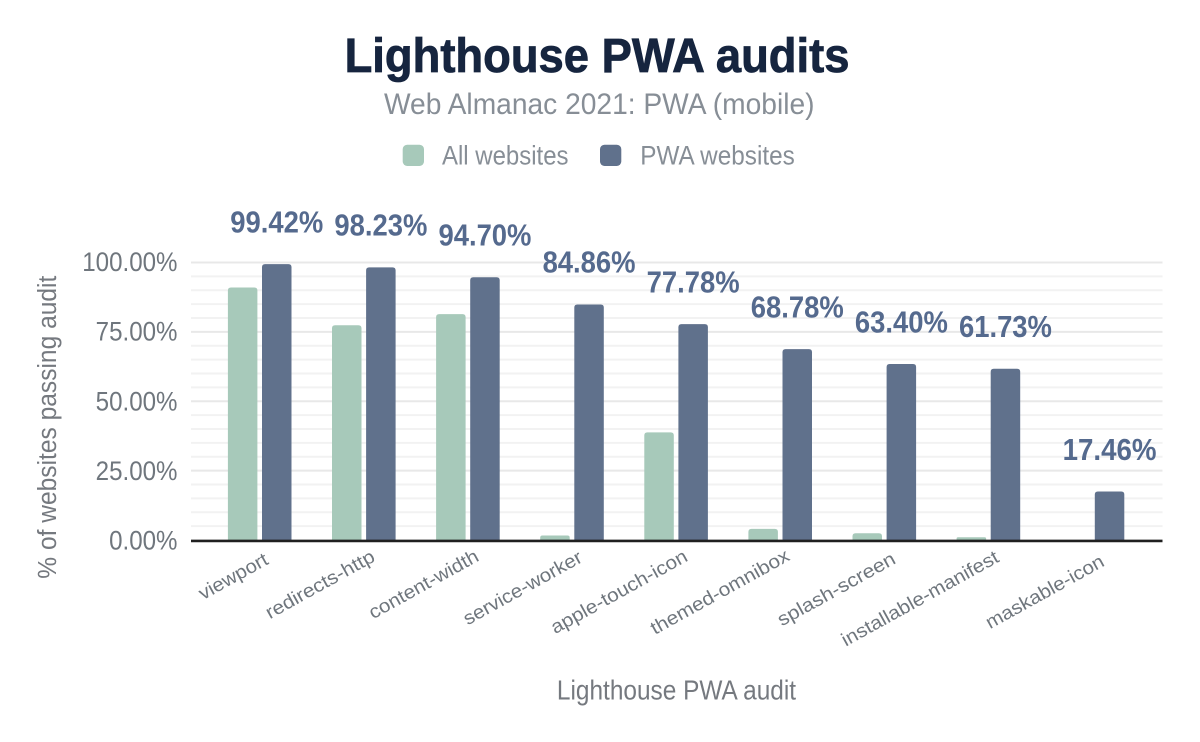 The image size is (1200, 742). Describe the element at coordinates (597, 55) in the screenshot. I see `svg-text: Lighthouse PWA audits` at that location.